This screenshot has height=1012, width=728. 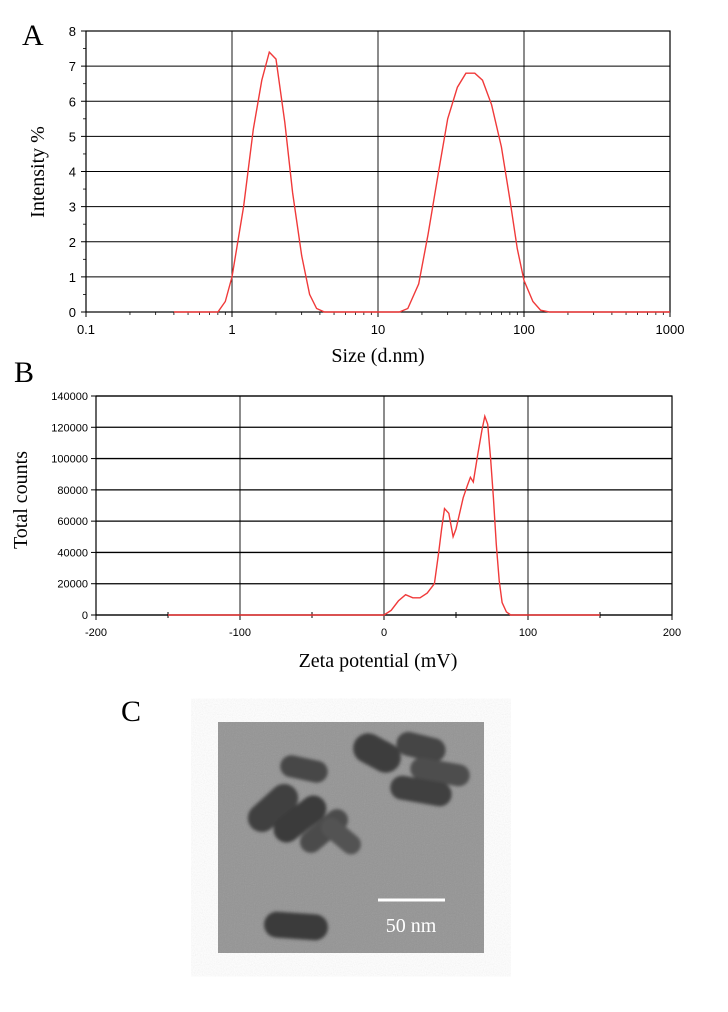 I want to click on panel-label-c: C, so click(x=131, y=711).